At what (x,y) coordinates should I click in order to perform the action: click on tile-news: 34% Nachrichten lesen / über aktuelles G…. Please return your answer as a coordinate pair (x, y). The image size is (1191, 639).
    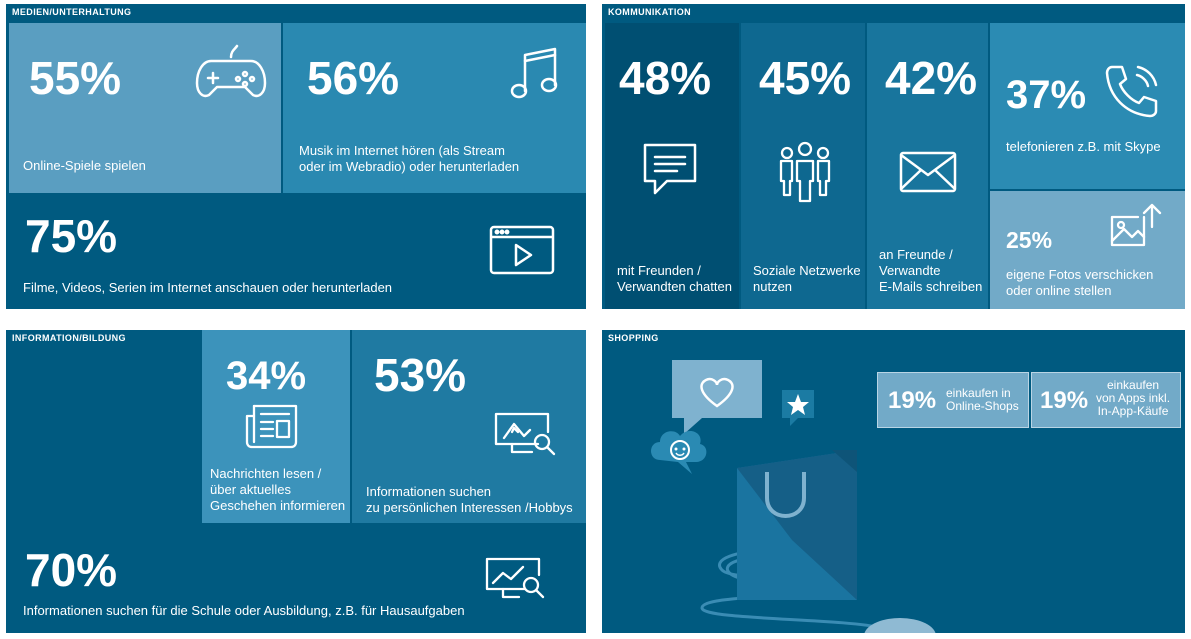
    Looking at the image, I should click on (276, 426).